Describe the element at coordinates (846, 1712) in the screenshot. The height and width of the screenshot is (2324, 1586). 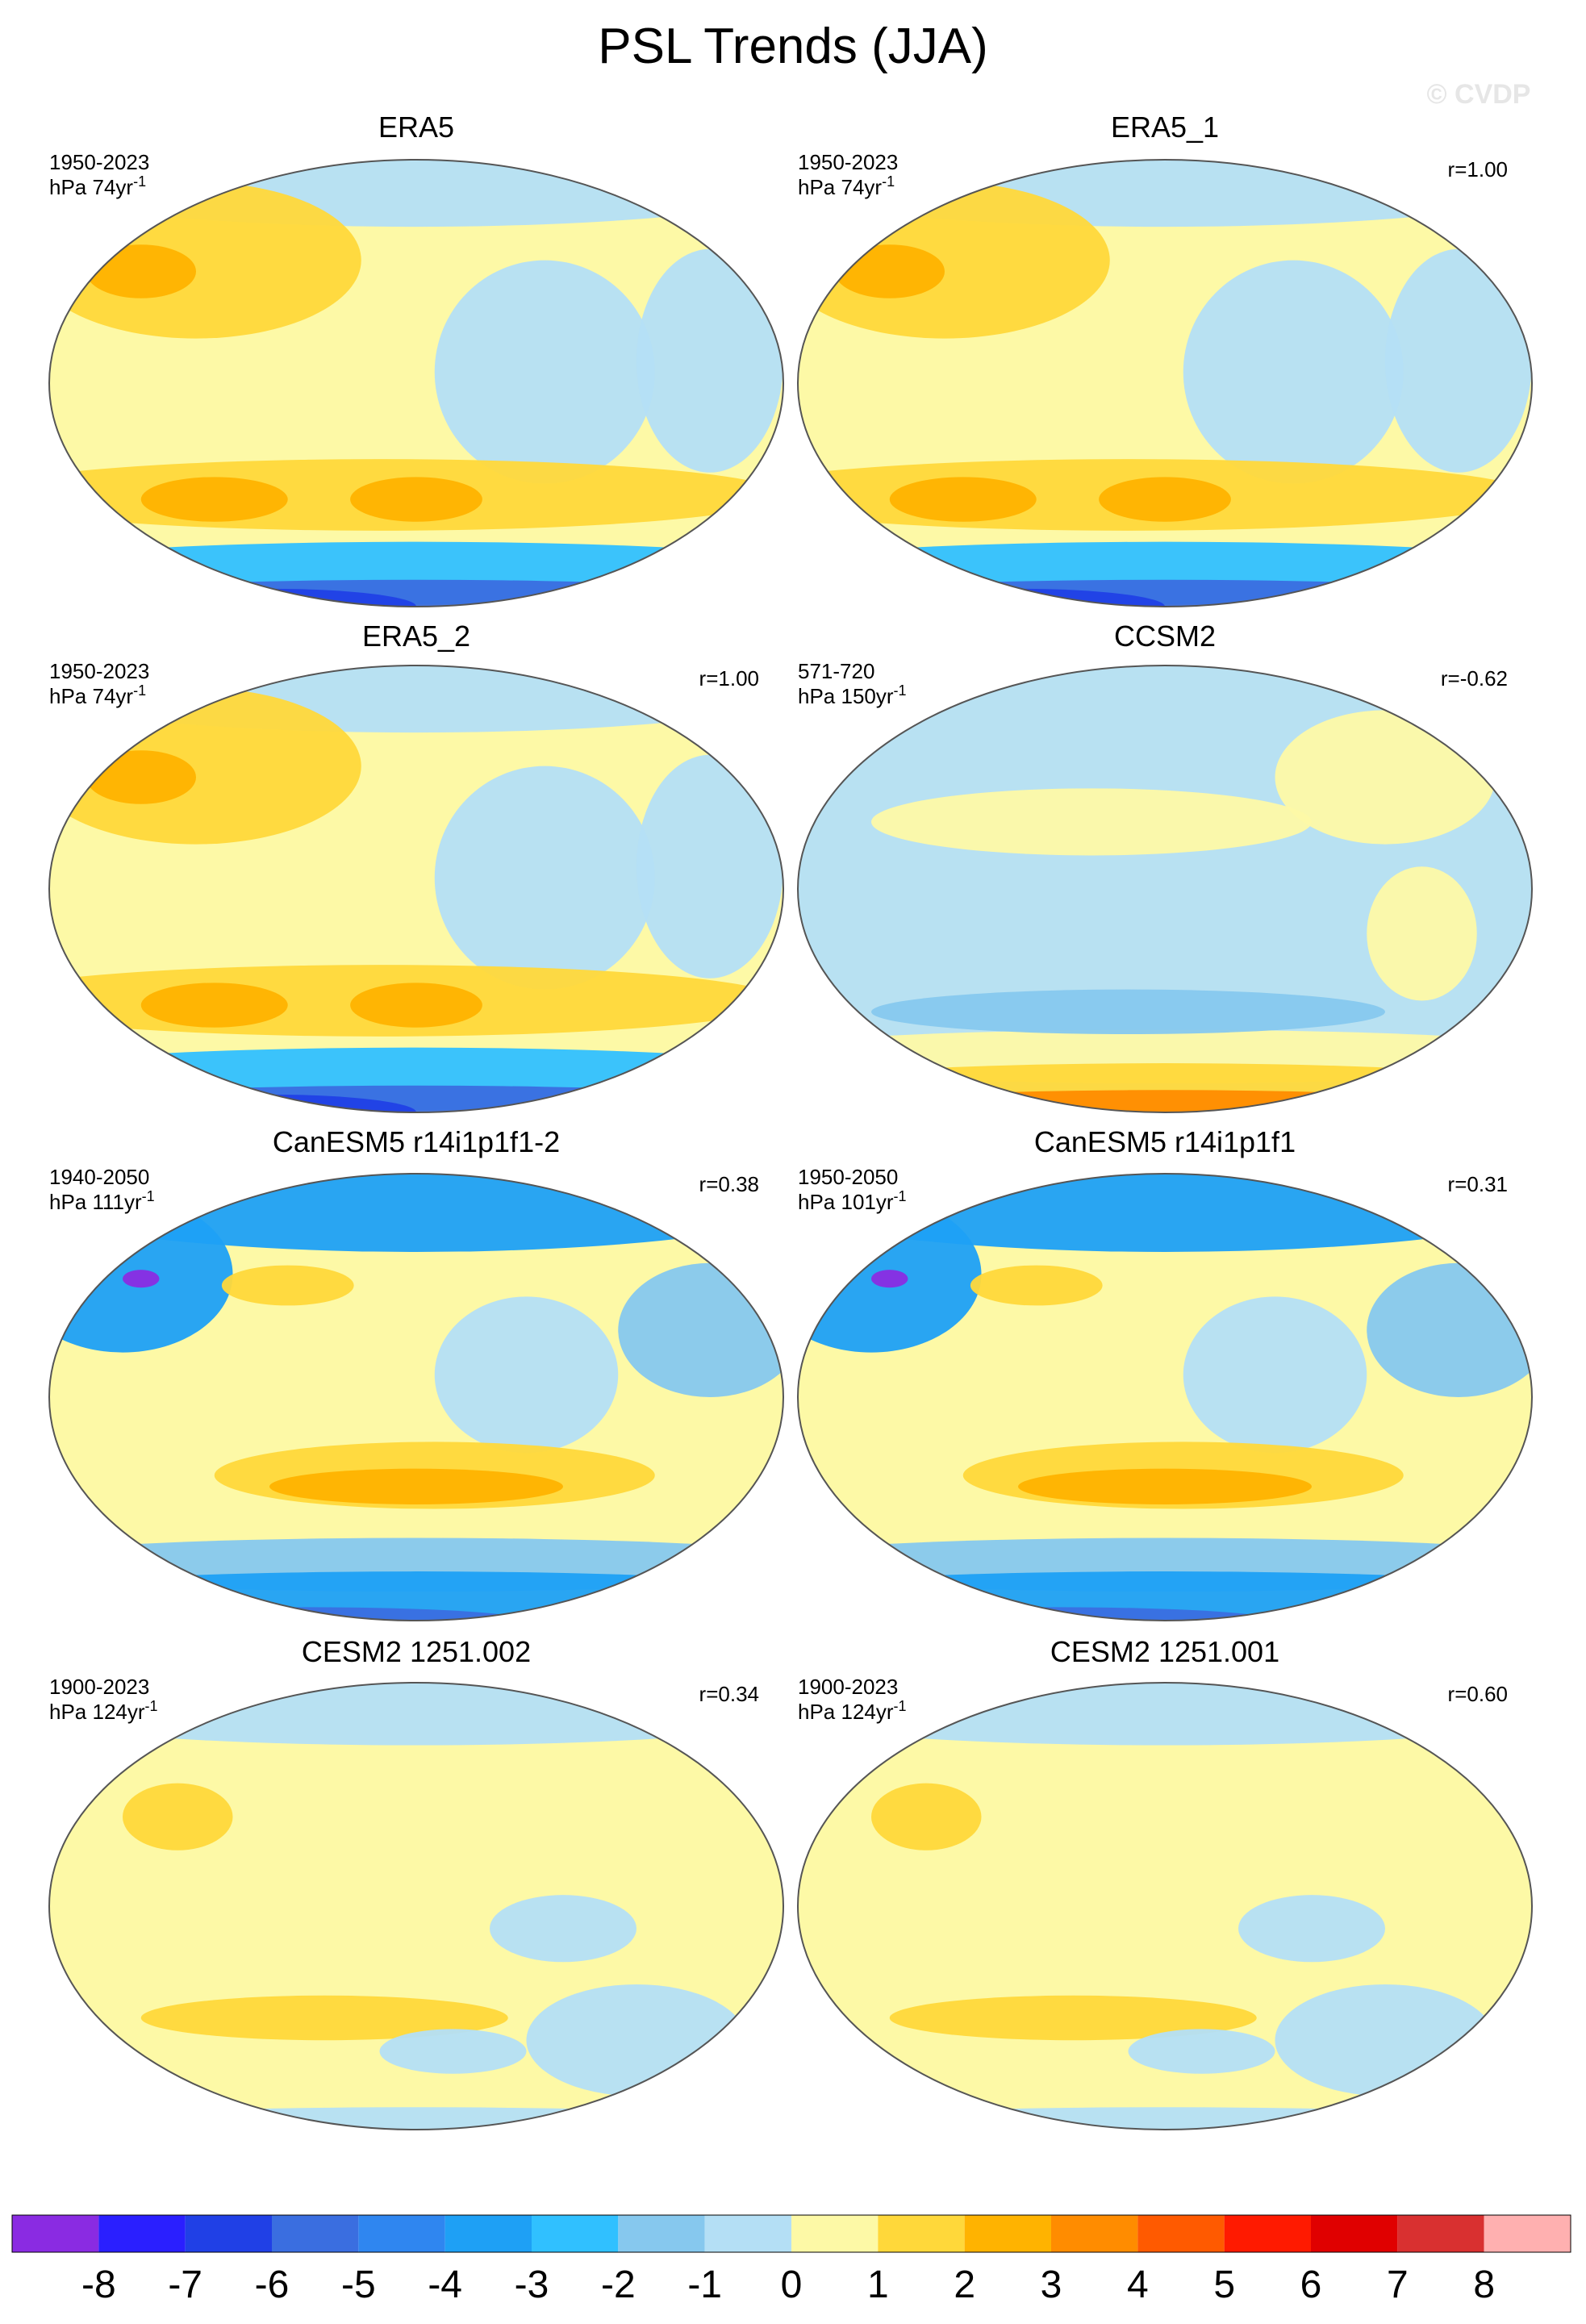
I see `units-text: hPa 124yr` at that location.